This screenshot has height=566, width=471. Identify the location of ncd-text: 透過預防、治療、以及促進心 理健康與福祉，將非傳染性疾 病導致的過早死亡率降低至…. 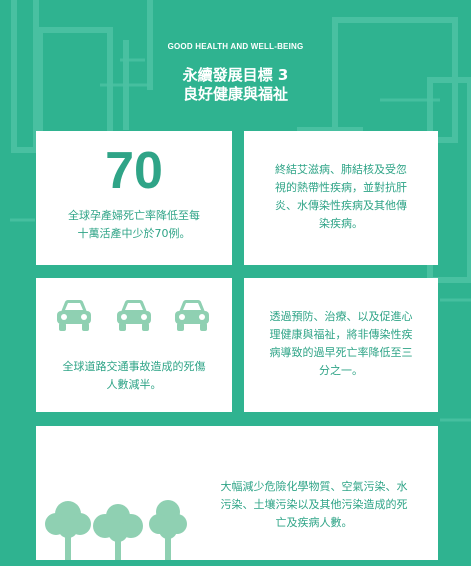
(341, 344).